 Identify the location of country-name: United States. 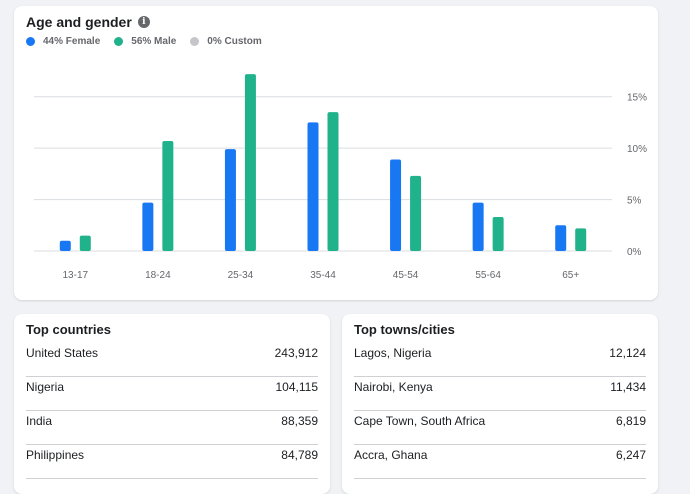
(62, 353).